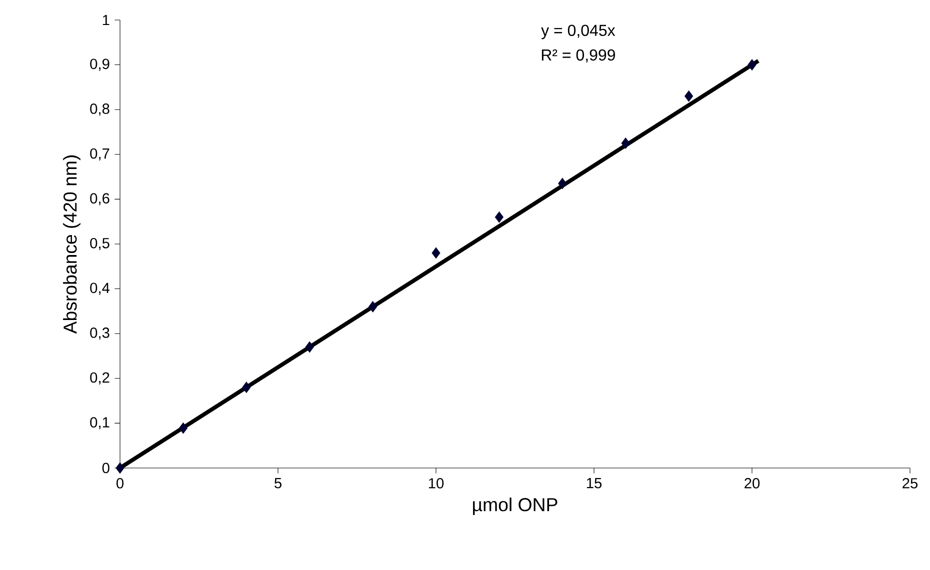 Image resolution: width=930 pixels, height=570 pixels. Describe the element at coordinates (594, 483) in the screenshot. I see `x-tick-label: 15` at that location.